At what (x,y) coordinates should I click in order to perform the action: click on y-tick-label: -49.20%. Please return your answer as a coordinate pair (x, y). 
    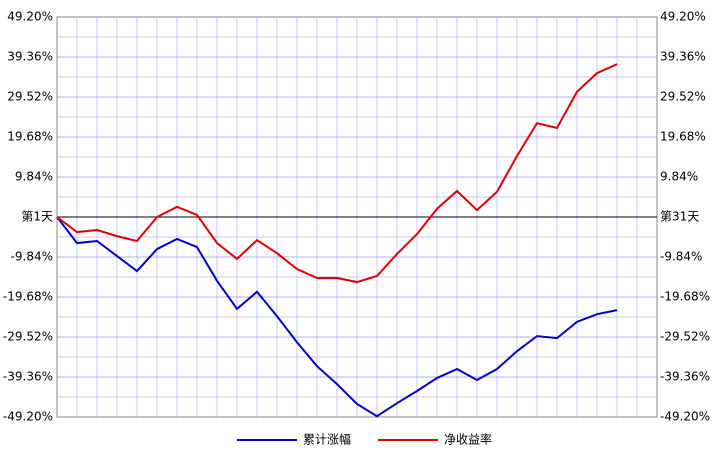
    Looking at the image, I should click on (28, 417).